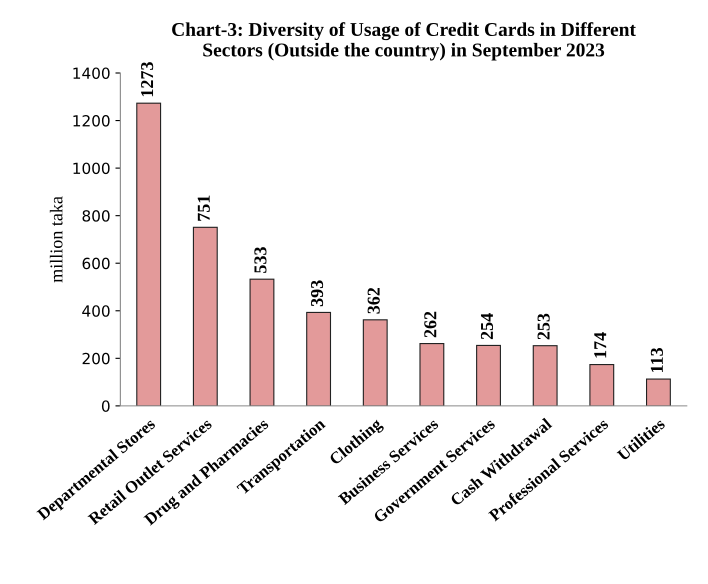  Describe the element at coordinates (96, 311) in the screenshot. I see `y-tick-label: 400` at that location.